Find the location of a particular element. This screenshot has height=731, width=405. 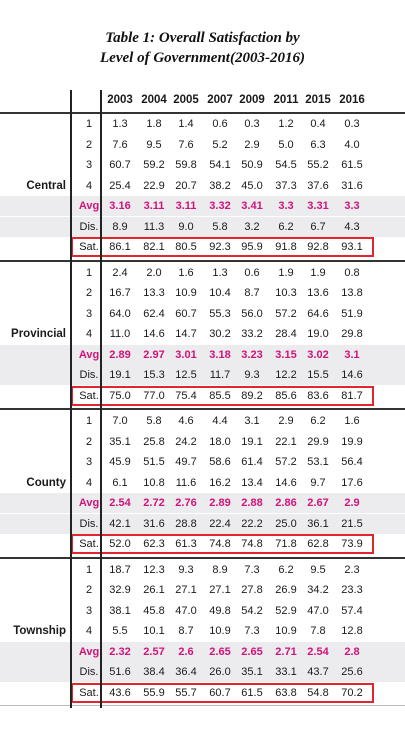

table-cell: 26.0 is located at coordinates (220, 672).